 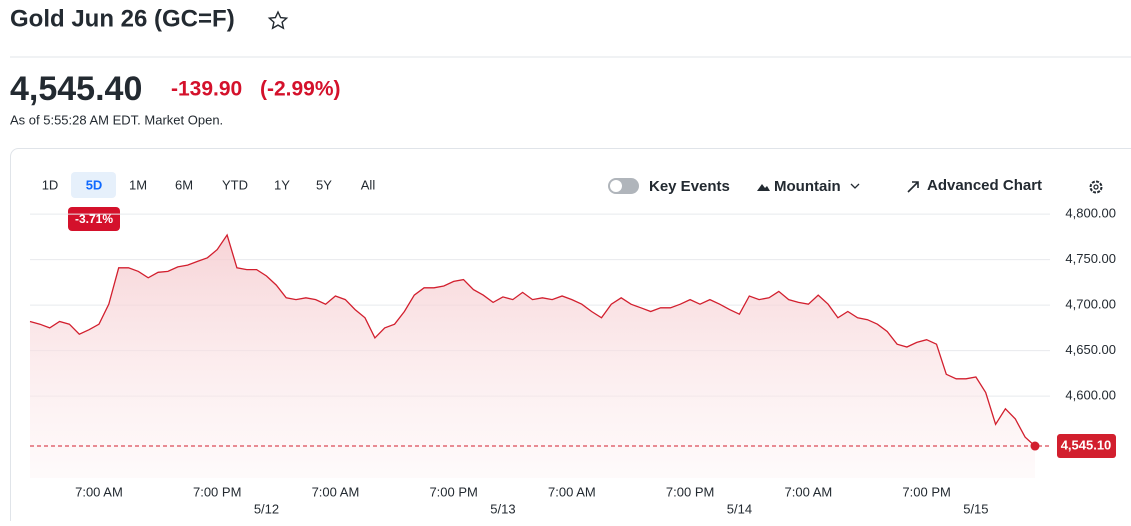 I want to click on last-price-dot, so click(x=1035, y=446).